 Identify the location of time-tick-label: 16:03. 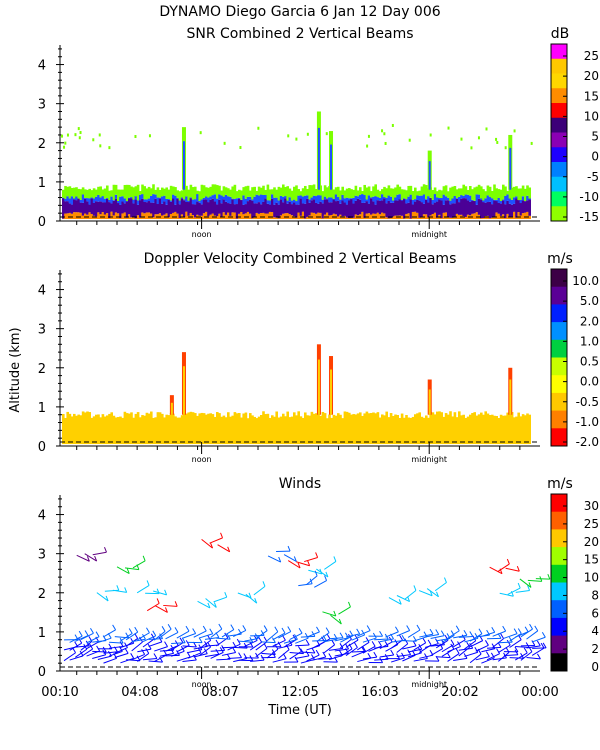
(379, 692).